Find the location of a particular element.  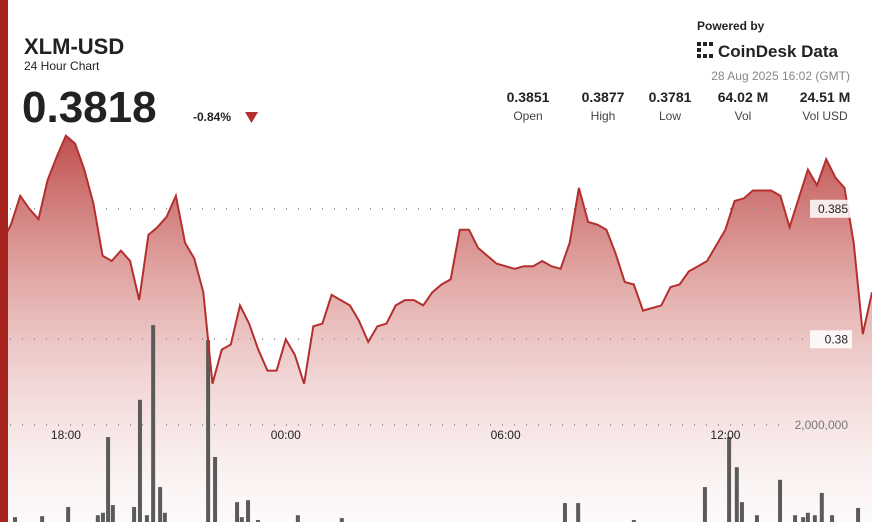

brand-icon is located at coordinates (705, 50).